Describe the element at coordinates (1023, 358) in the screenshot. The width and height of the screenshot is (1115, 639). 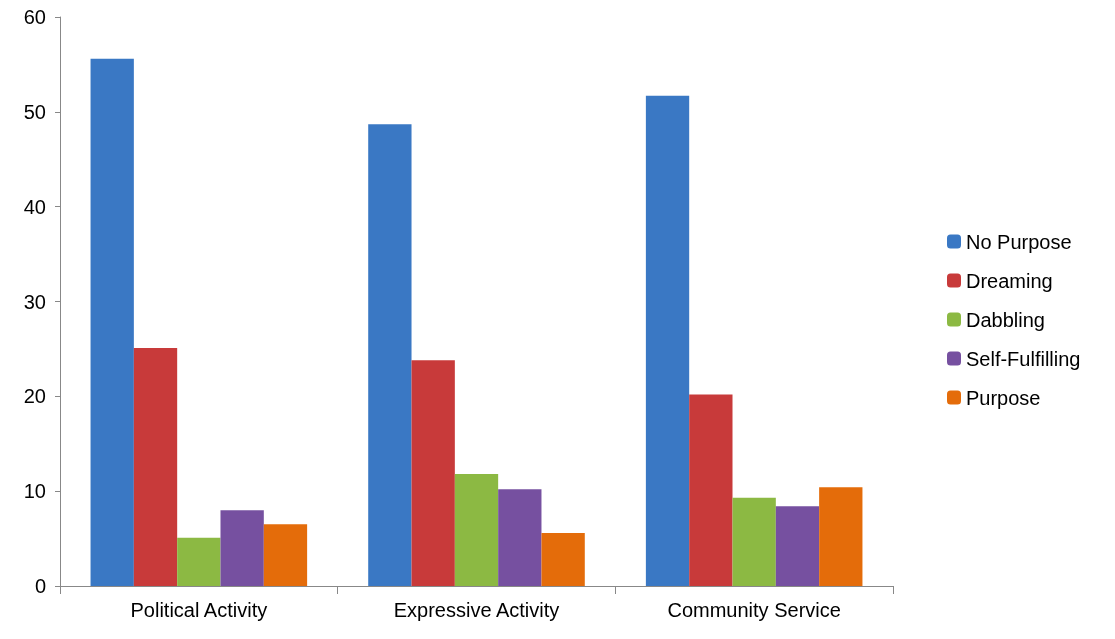
I see `legend-label: Self-Fulfilling` at that location.